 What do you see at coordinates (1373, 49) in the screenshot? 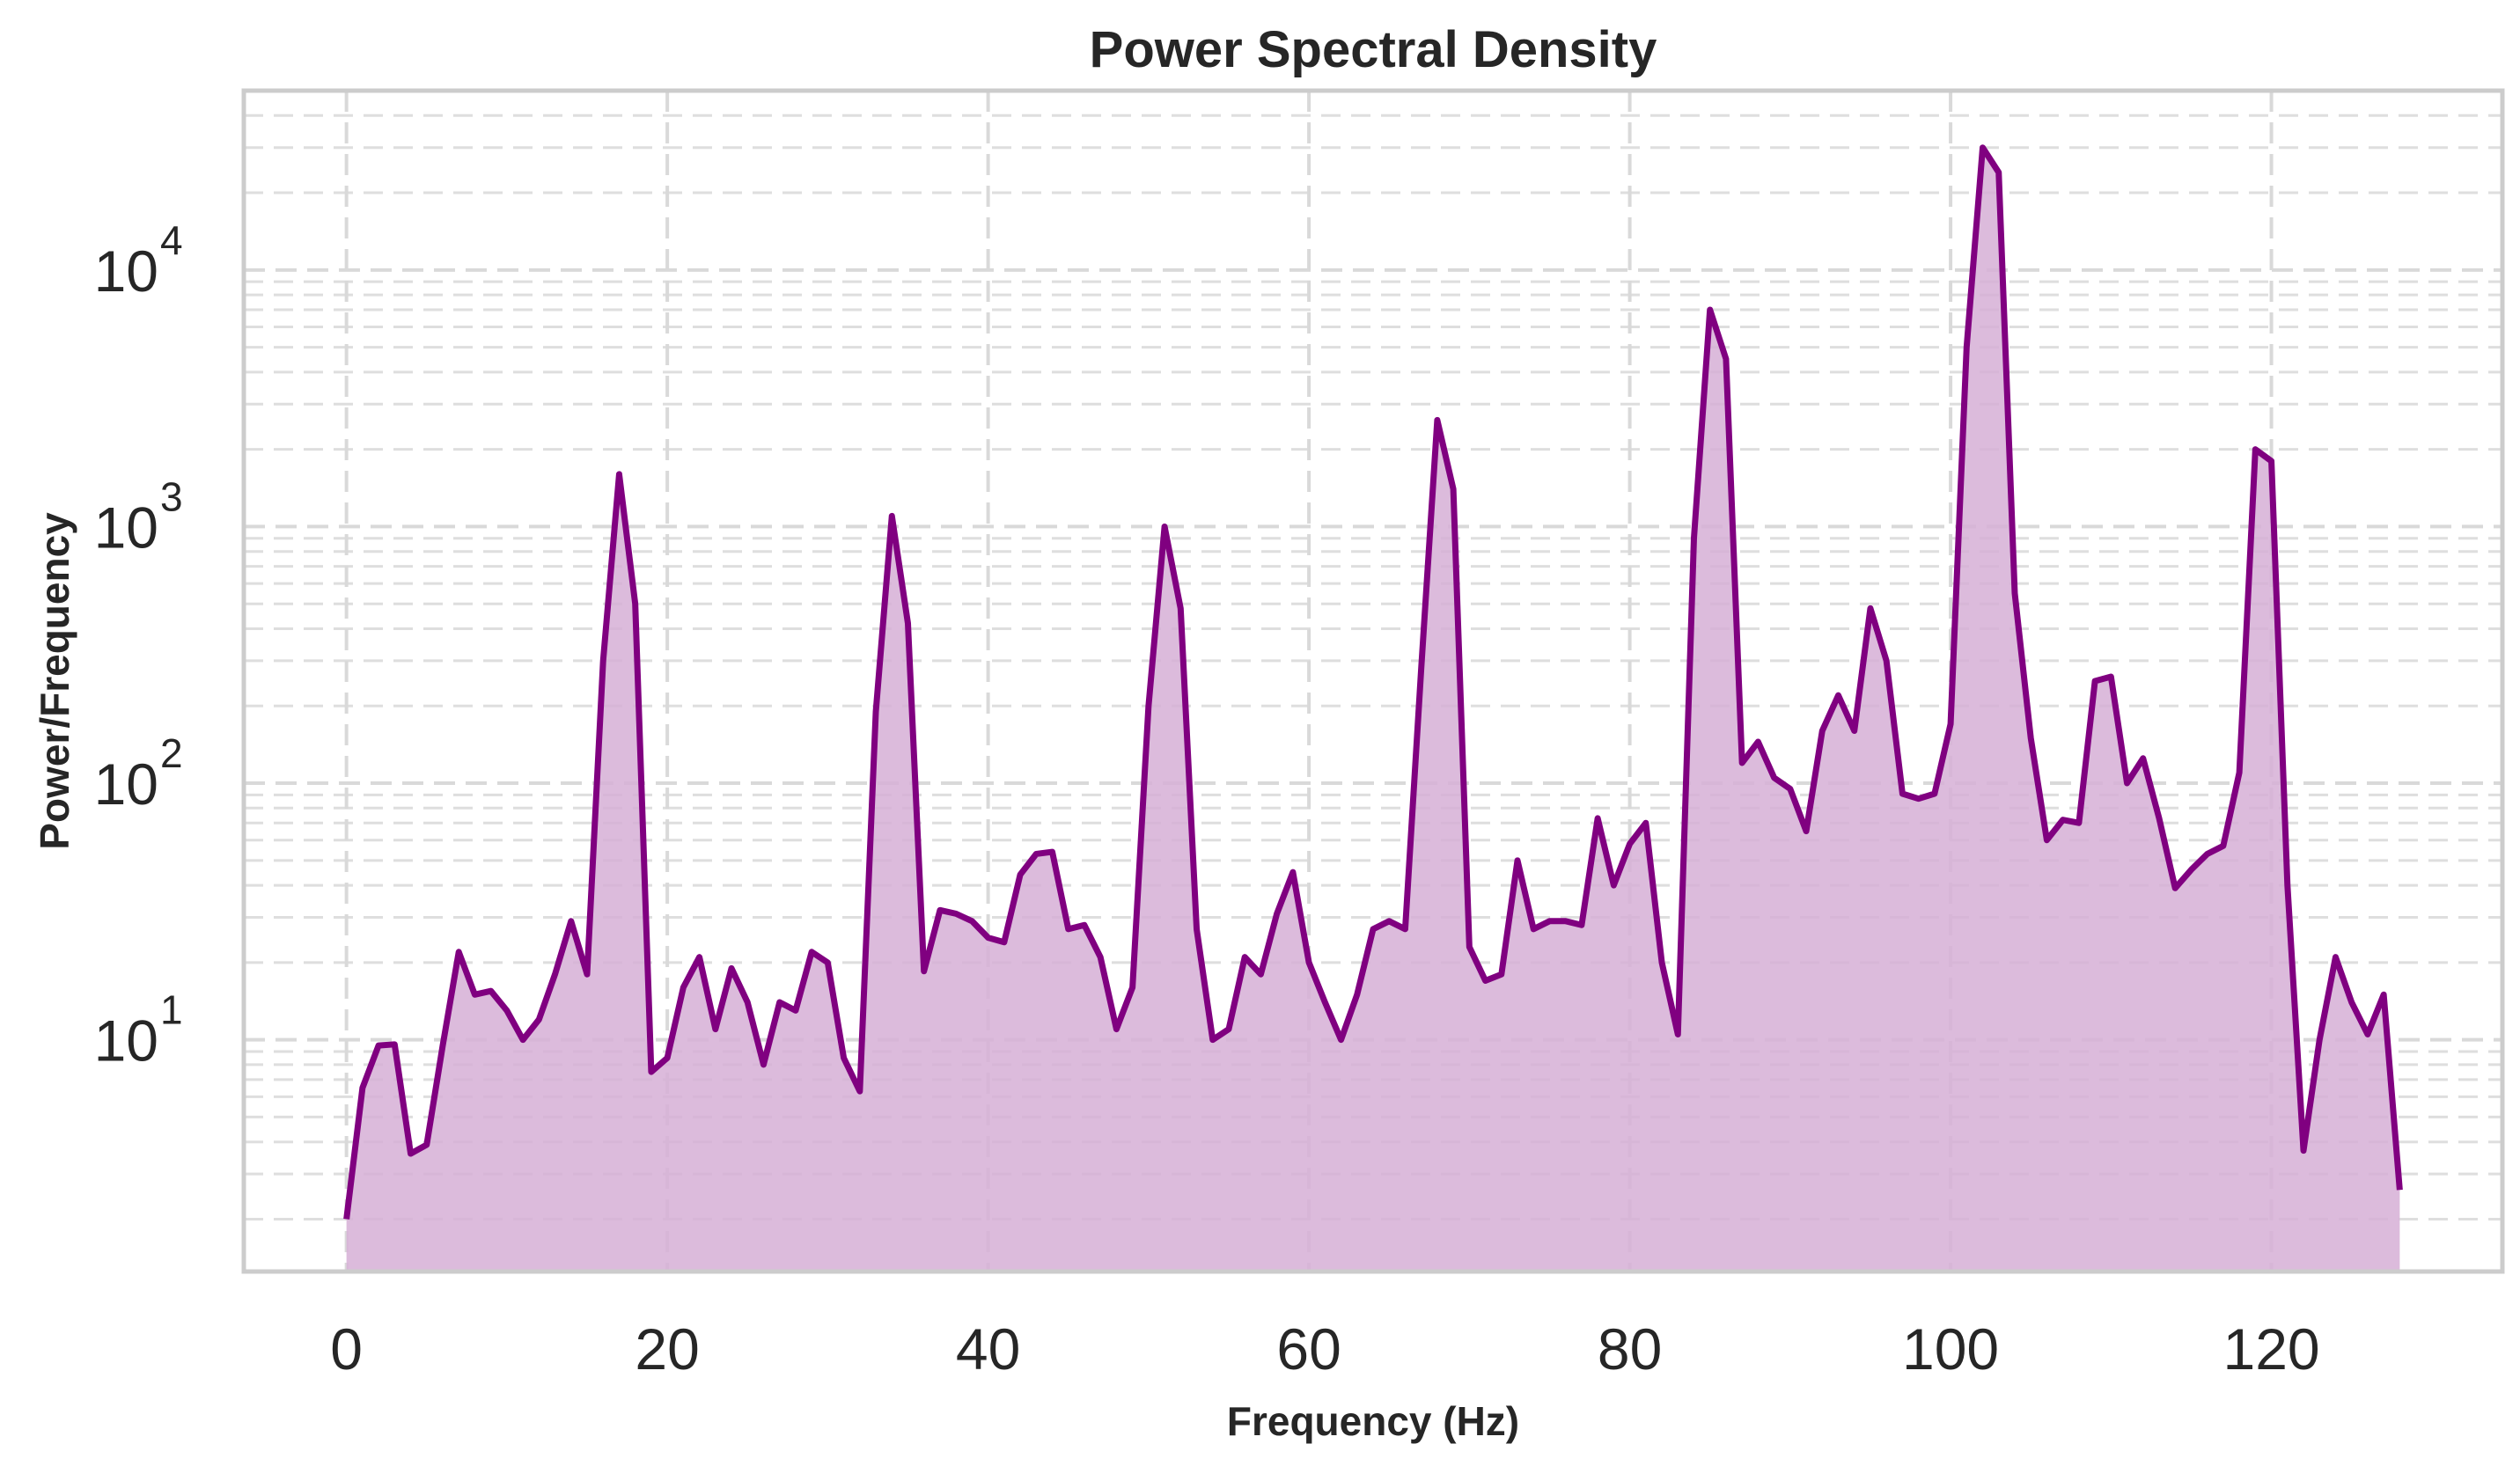
I see `chart-title: Power Spectral Density` at bounding box center [1373, 49].